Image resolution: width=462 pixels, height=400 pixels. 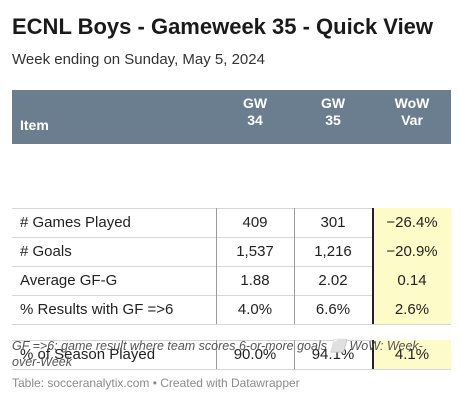 I want to click on cell-wow-var: 0.14, so click(x=412, y=280).